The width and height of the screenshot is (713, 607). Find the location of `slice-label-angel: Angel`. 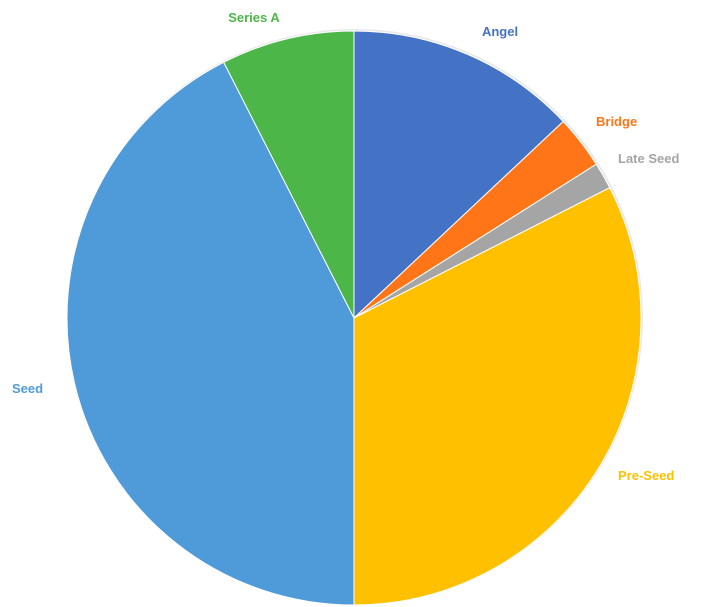

slice-label-angel: Angel is located at coordinates (500, 31).